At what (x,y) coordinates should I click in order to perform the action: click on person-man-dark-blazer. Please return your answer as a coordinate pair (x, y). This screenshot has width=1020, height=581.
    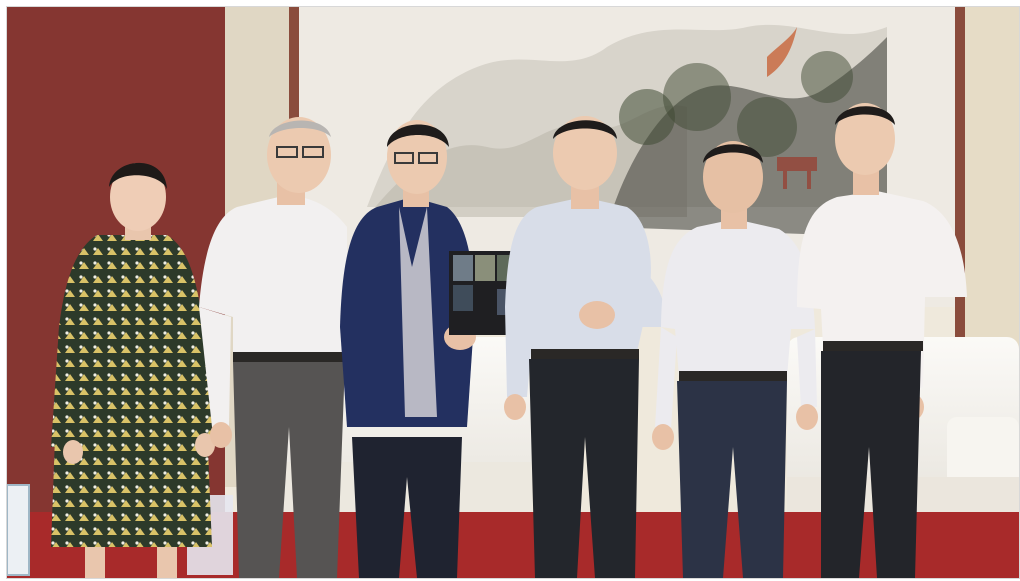
    Looking at the image, I should click on (408, 349).